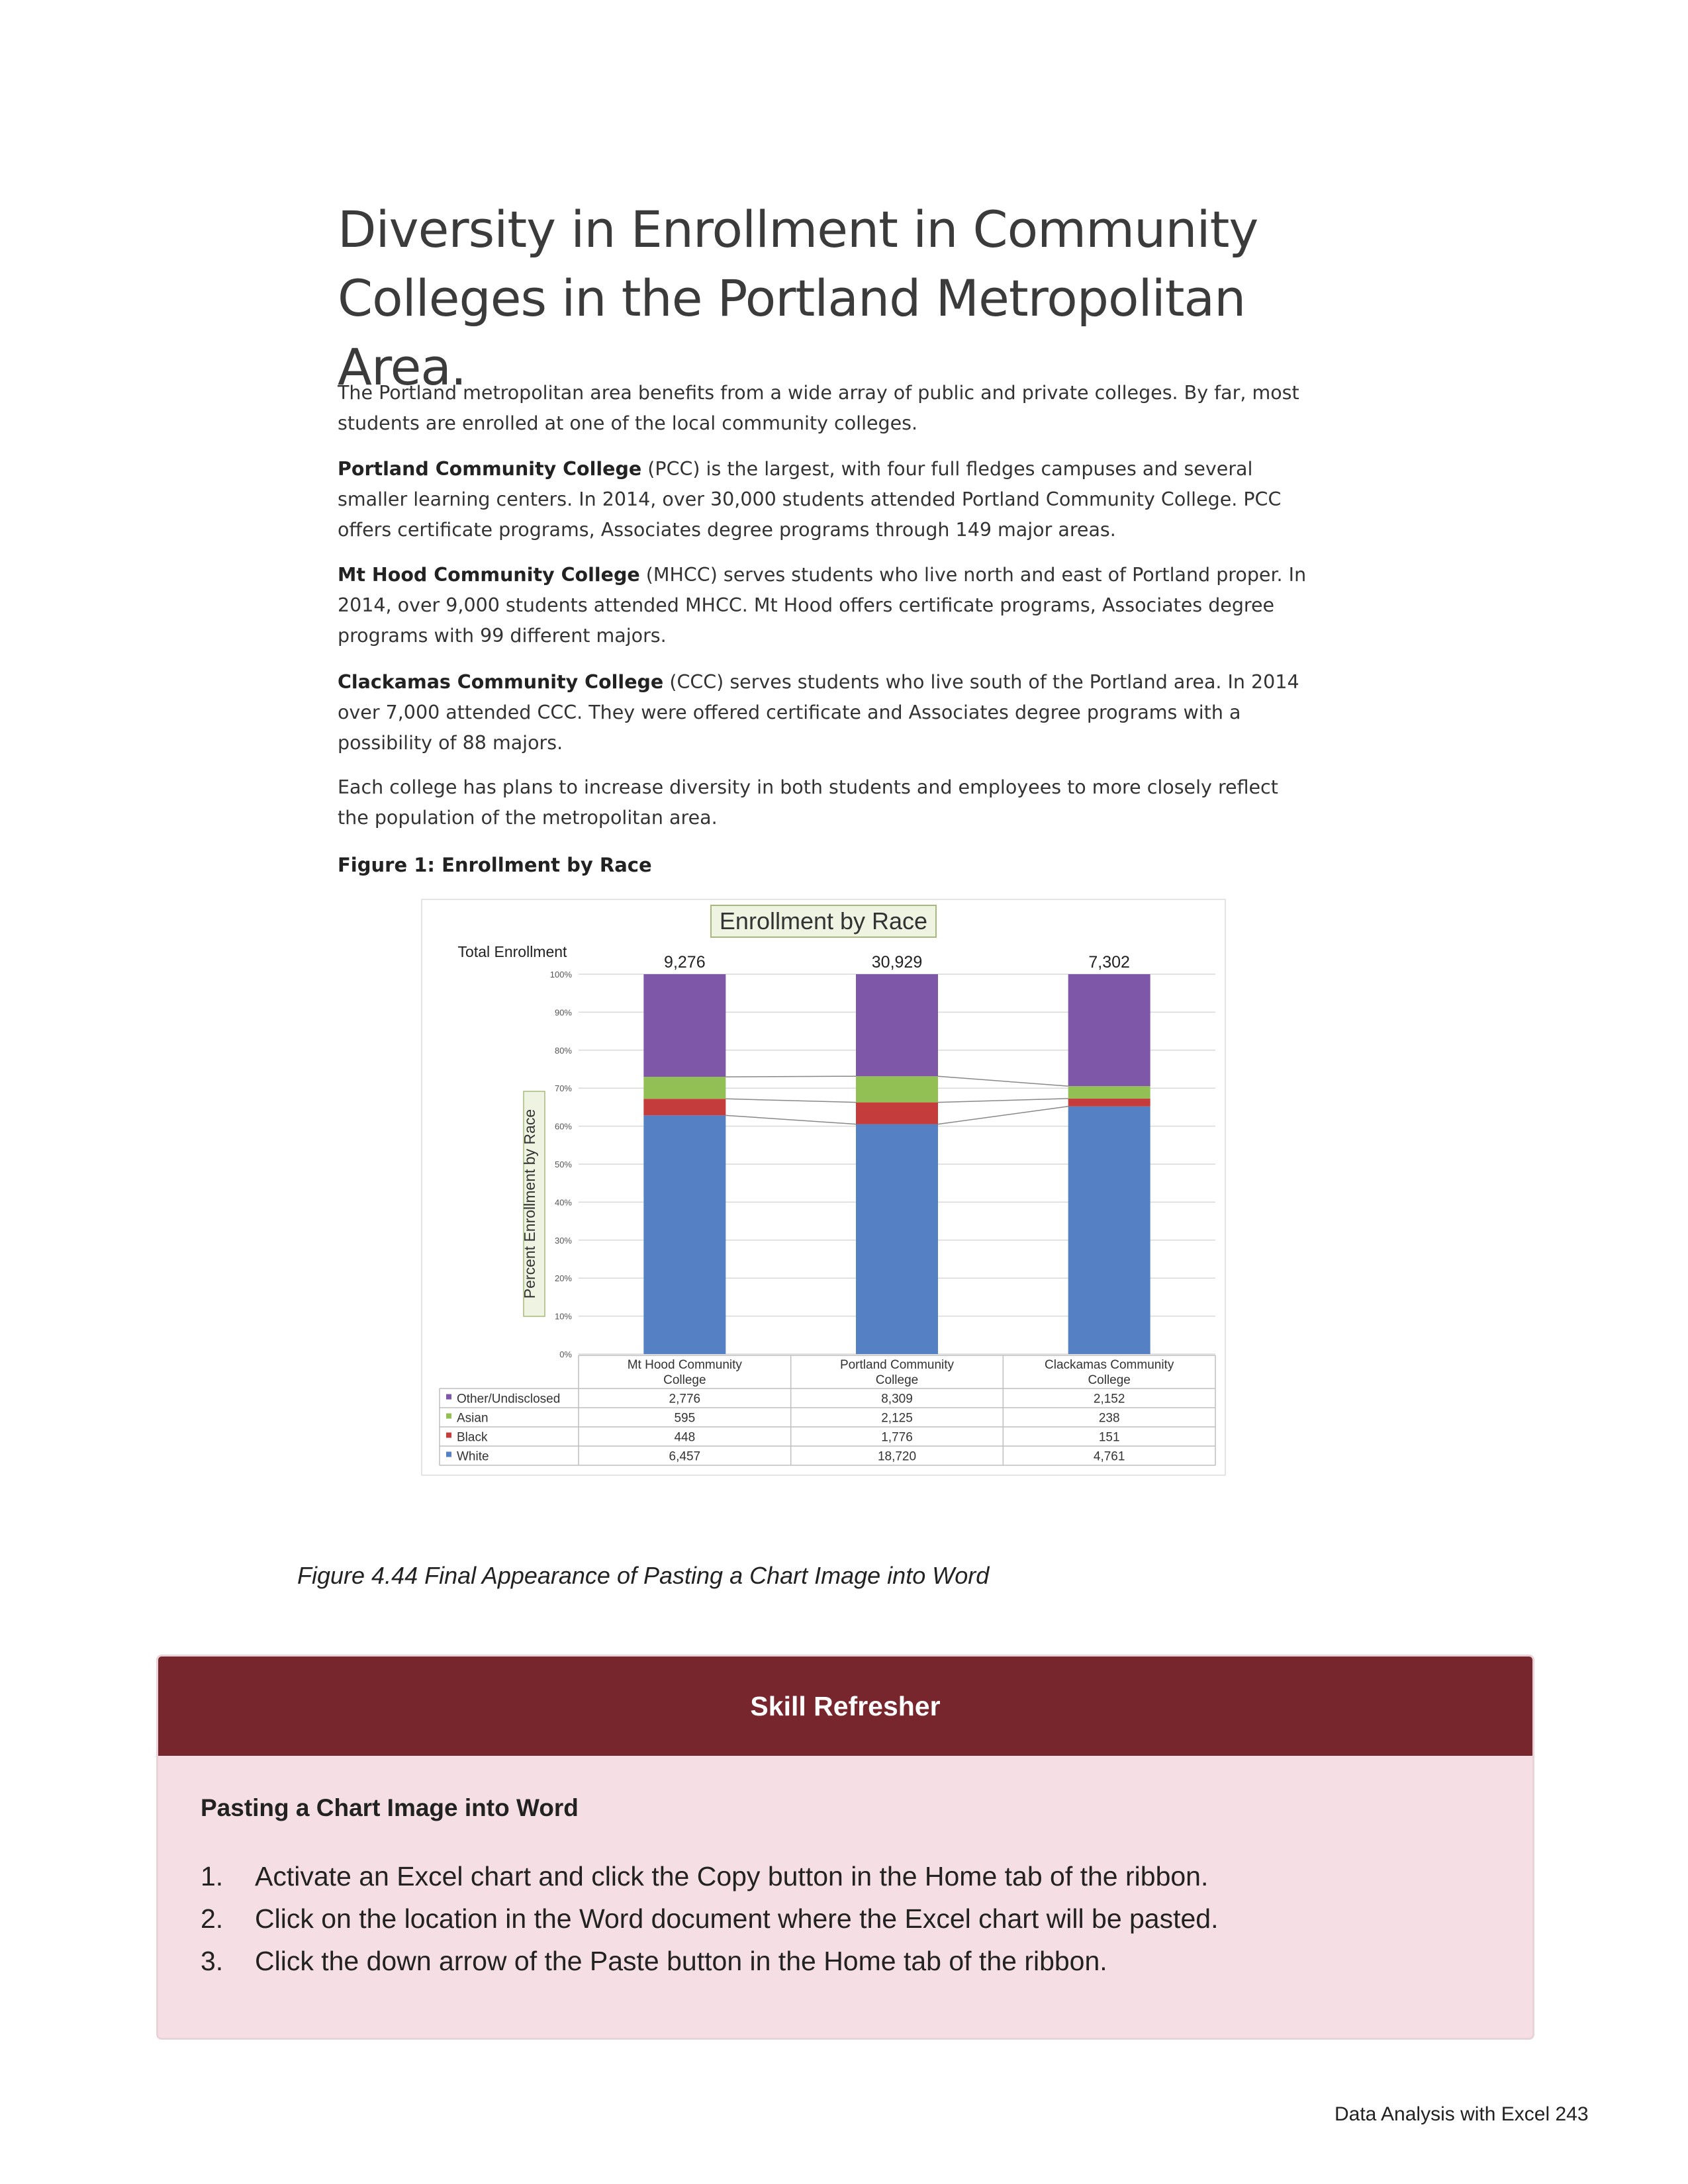 The width and height of the screenshot is (1688, 2184). I want to click on y-tick-label: 100%, so click(561, 974).